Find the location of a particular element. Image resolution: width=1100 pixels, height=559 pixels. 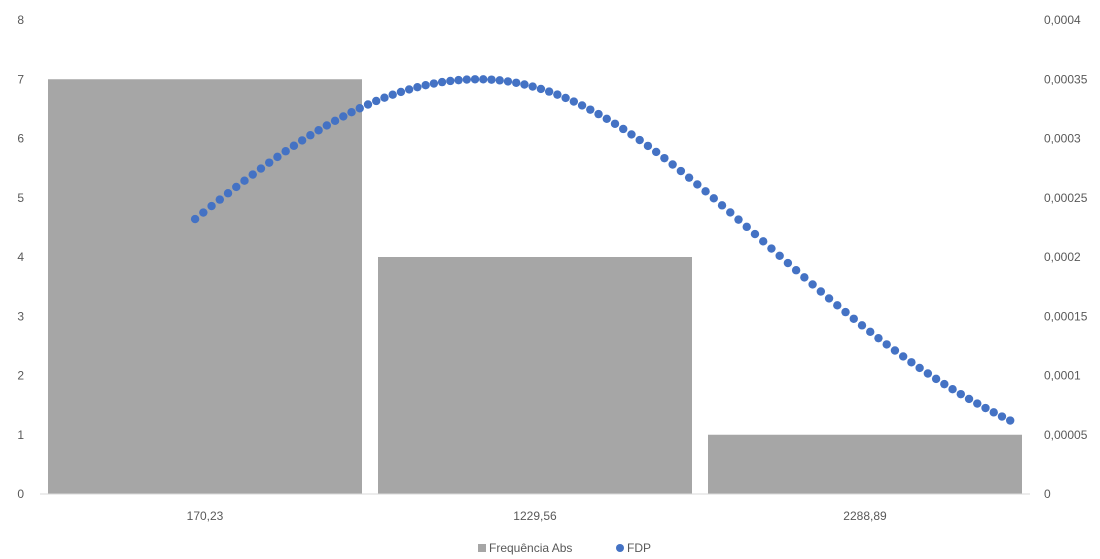

left-axis-tick-label: 5 is located at coordinates (20, 198).